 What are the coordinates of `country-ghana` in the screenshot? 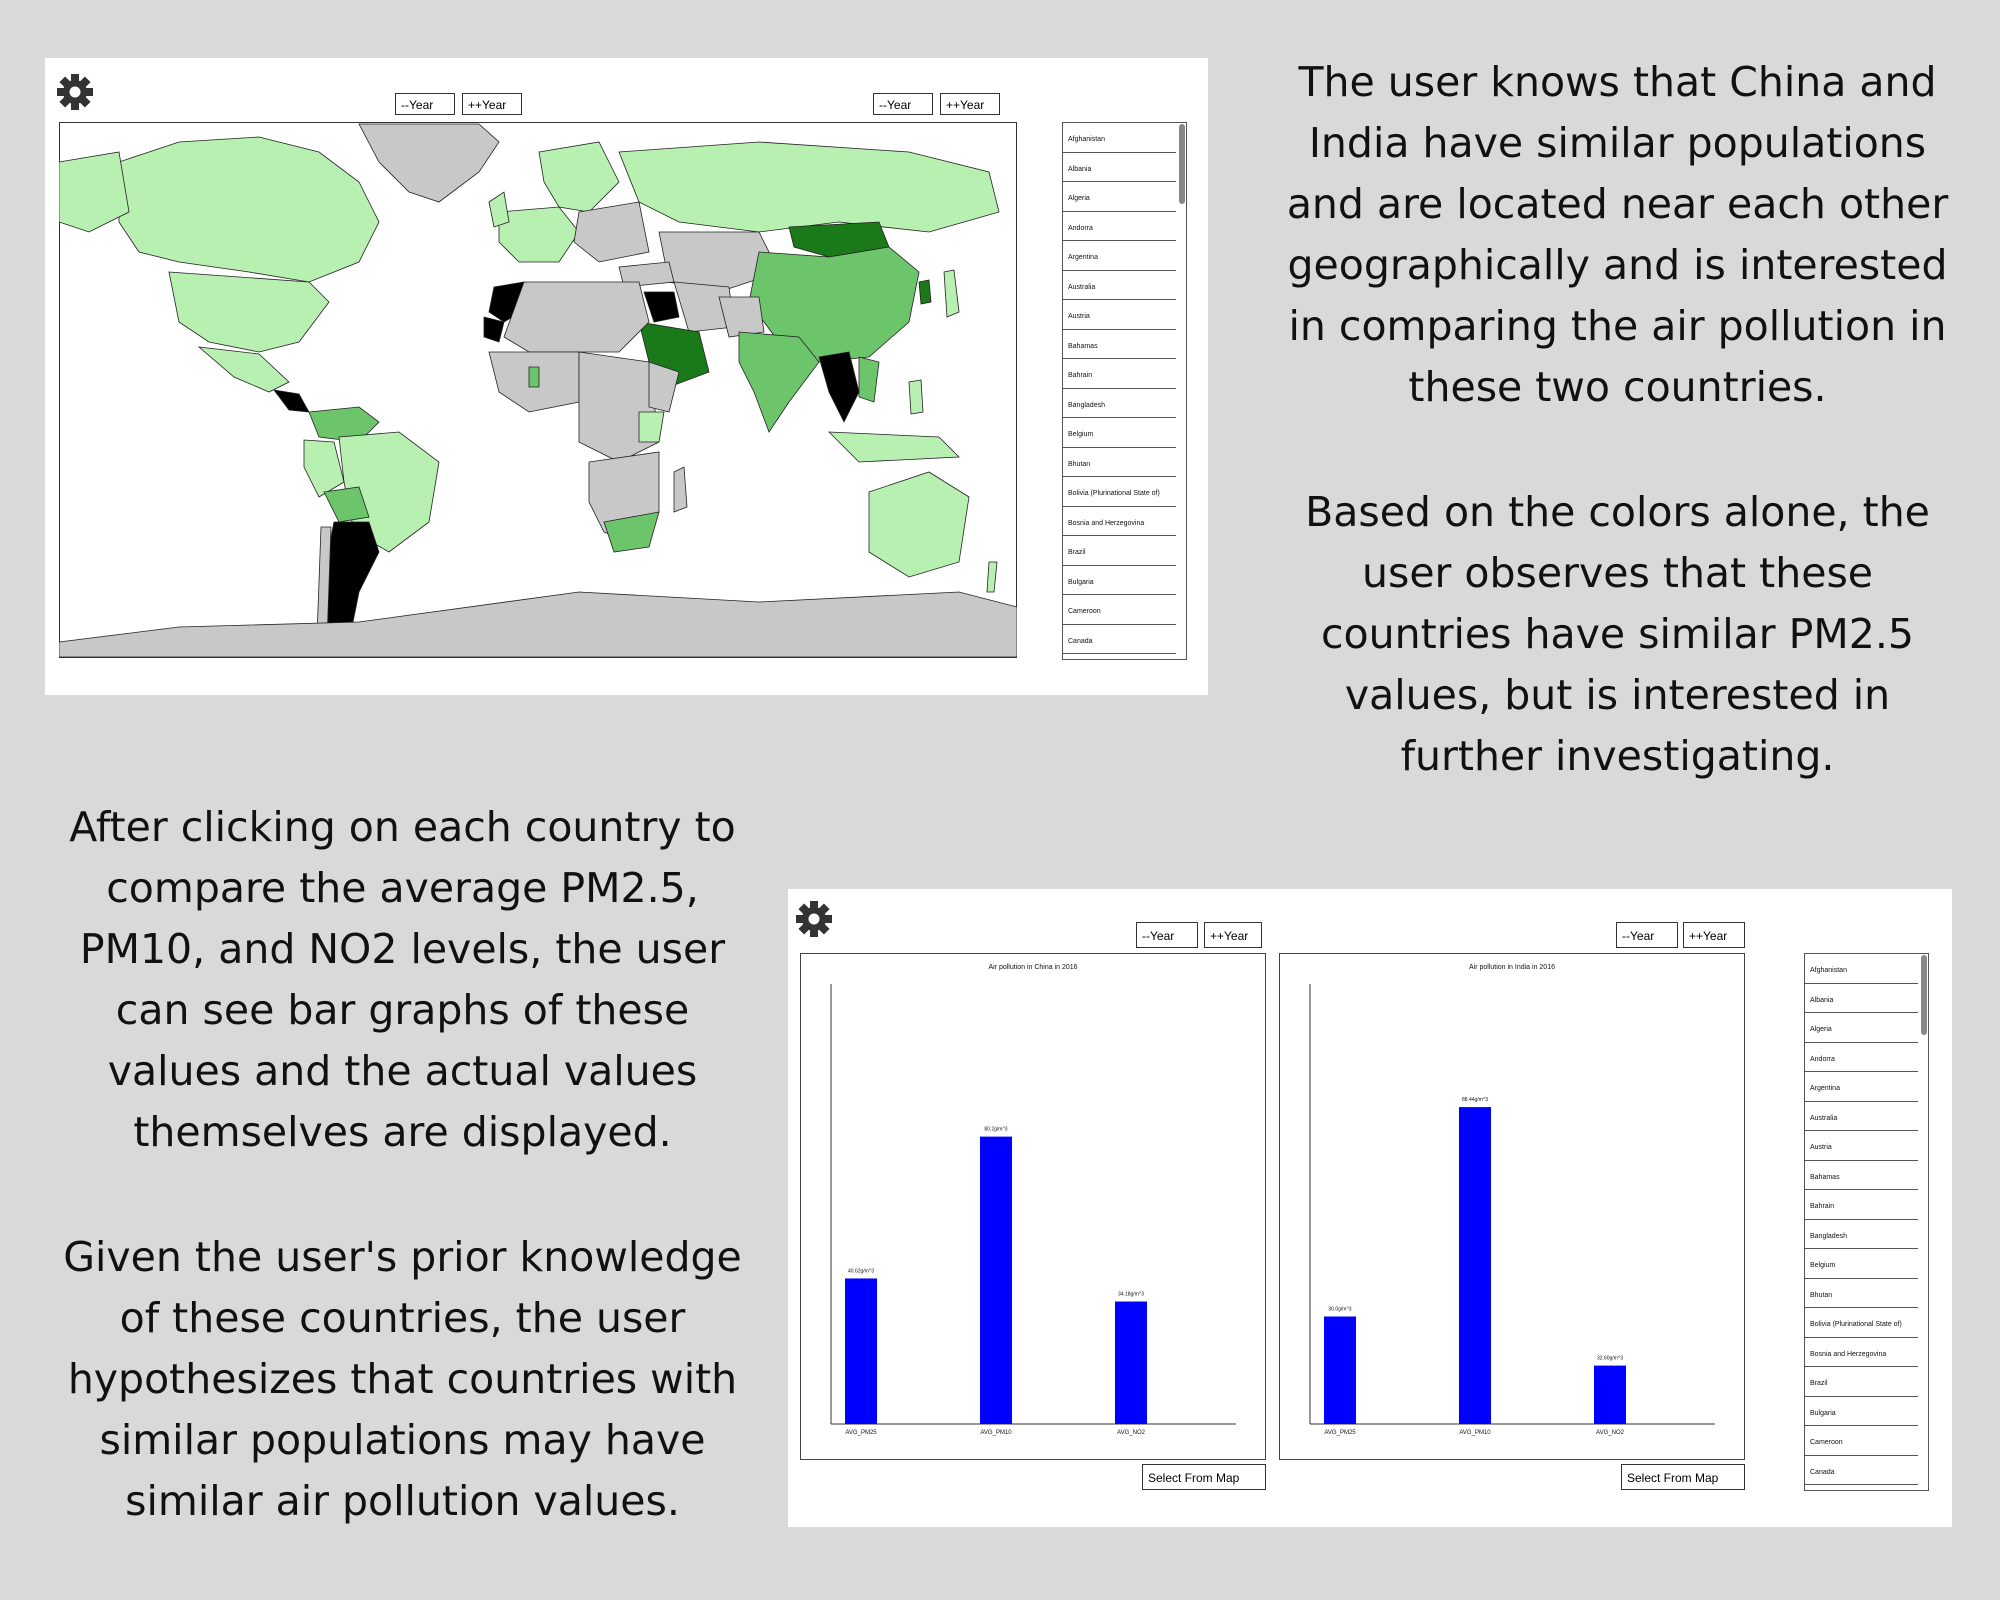 It's located at (534, 377).